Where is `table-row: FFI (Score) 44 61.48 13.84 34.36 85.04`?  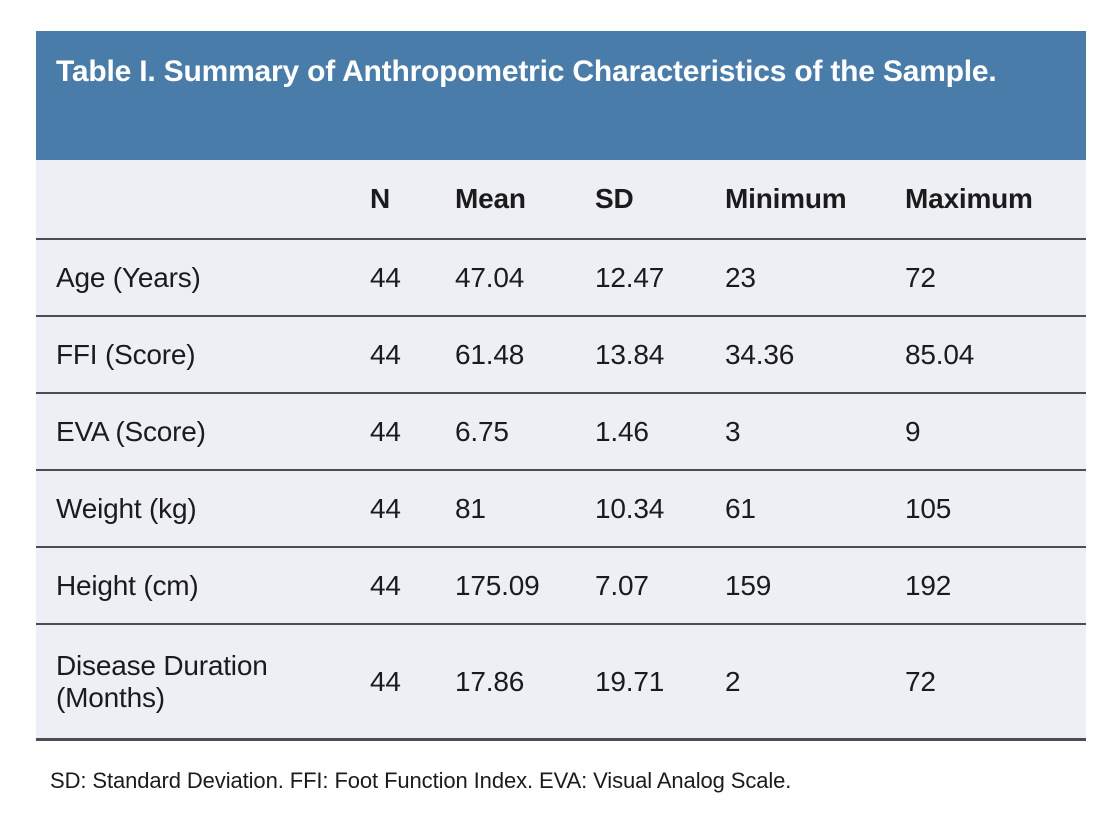
table-row: FFI (Score) 44 61.48 13.84 34.36 85.04 is located at coordinates (561, 355).